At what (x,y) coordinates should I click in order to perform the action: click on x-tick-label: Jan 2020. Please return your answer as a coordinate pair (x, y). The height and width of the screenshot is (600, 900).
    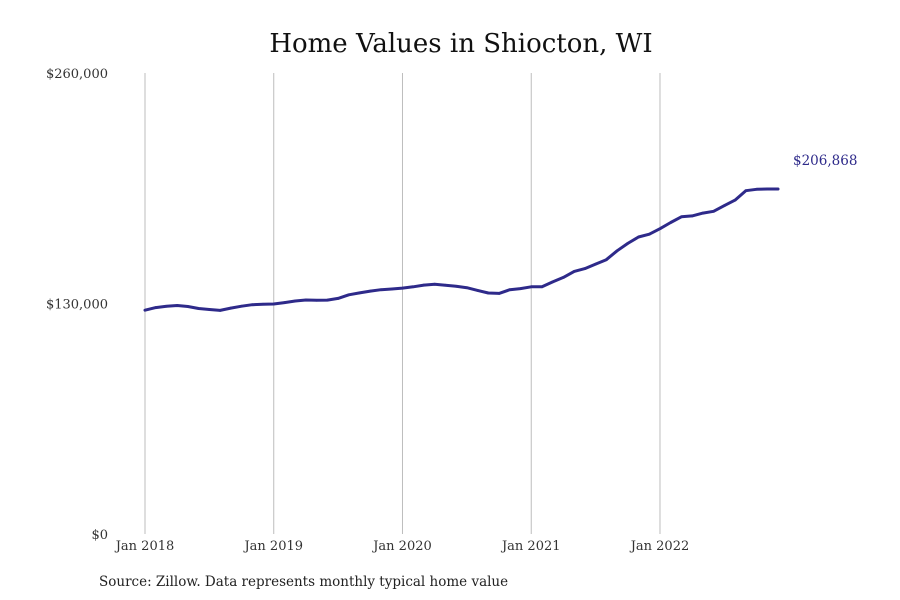
    Looking at the image, I should click on (401, 546).